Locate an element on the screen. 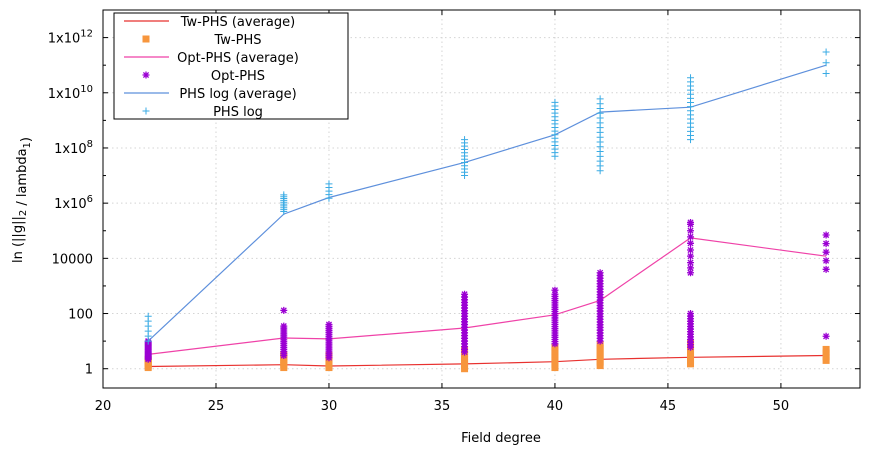  y-tick-label: 100 is located at coordinates (80, 315).